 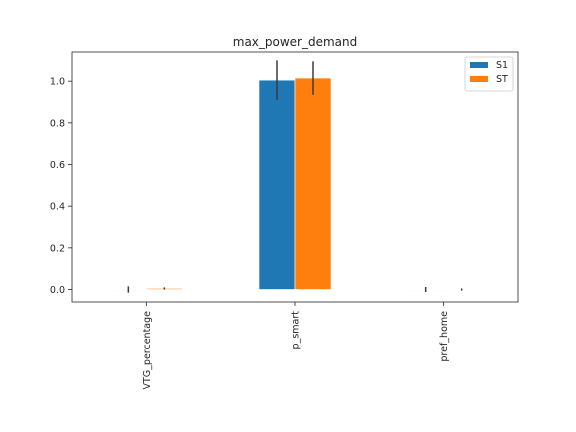 I want to click on legend-swatch-S1, so click(x=479, y=65).